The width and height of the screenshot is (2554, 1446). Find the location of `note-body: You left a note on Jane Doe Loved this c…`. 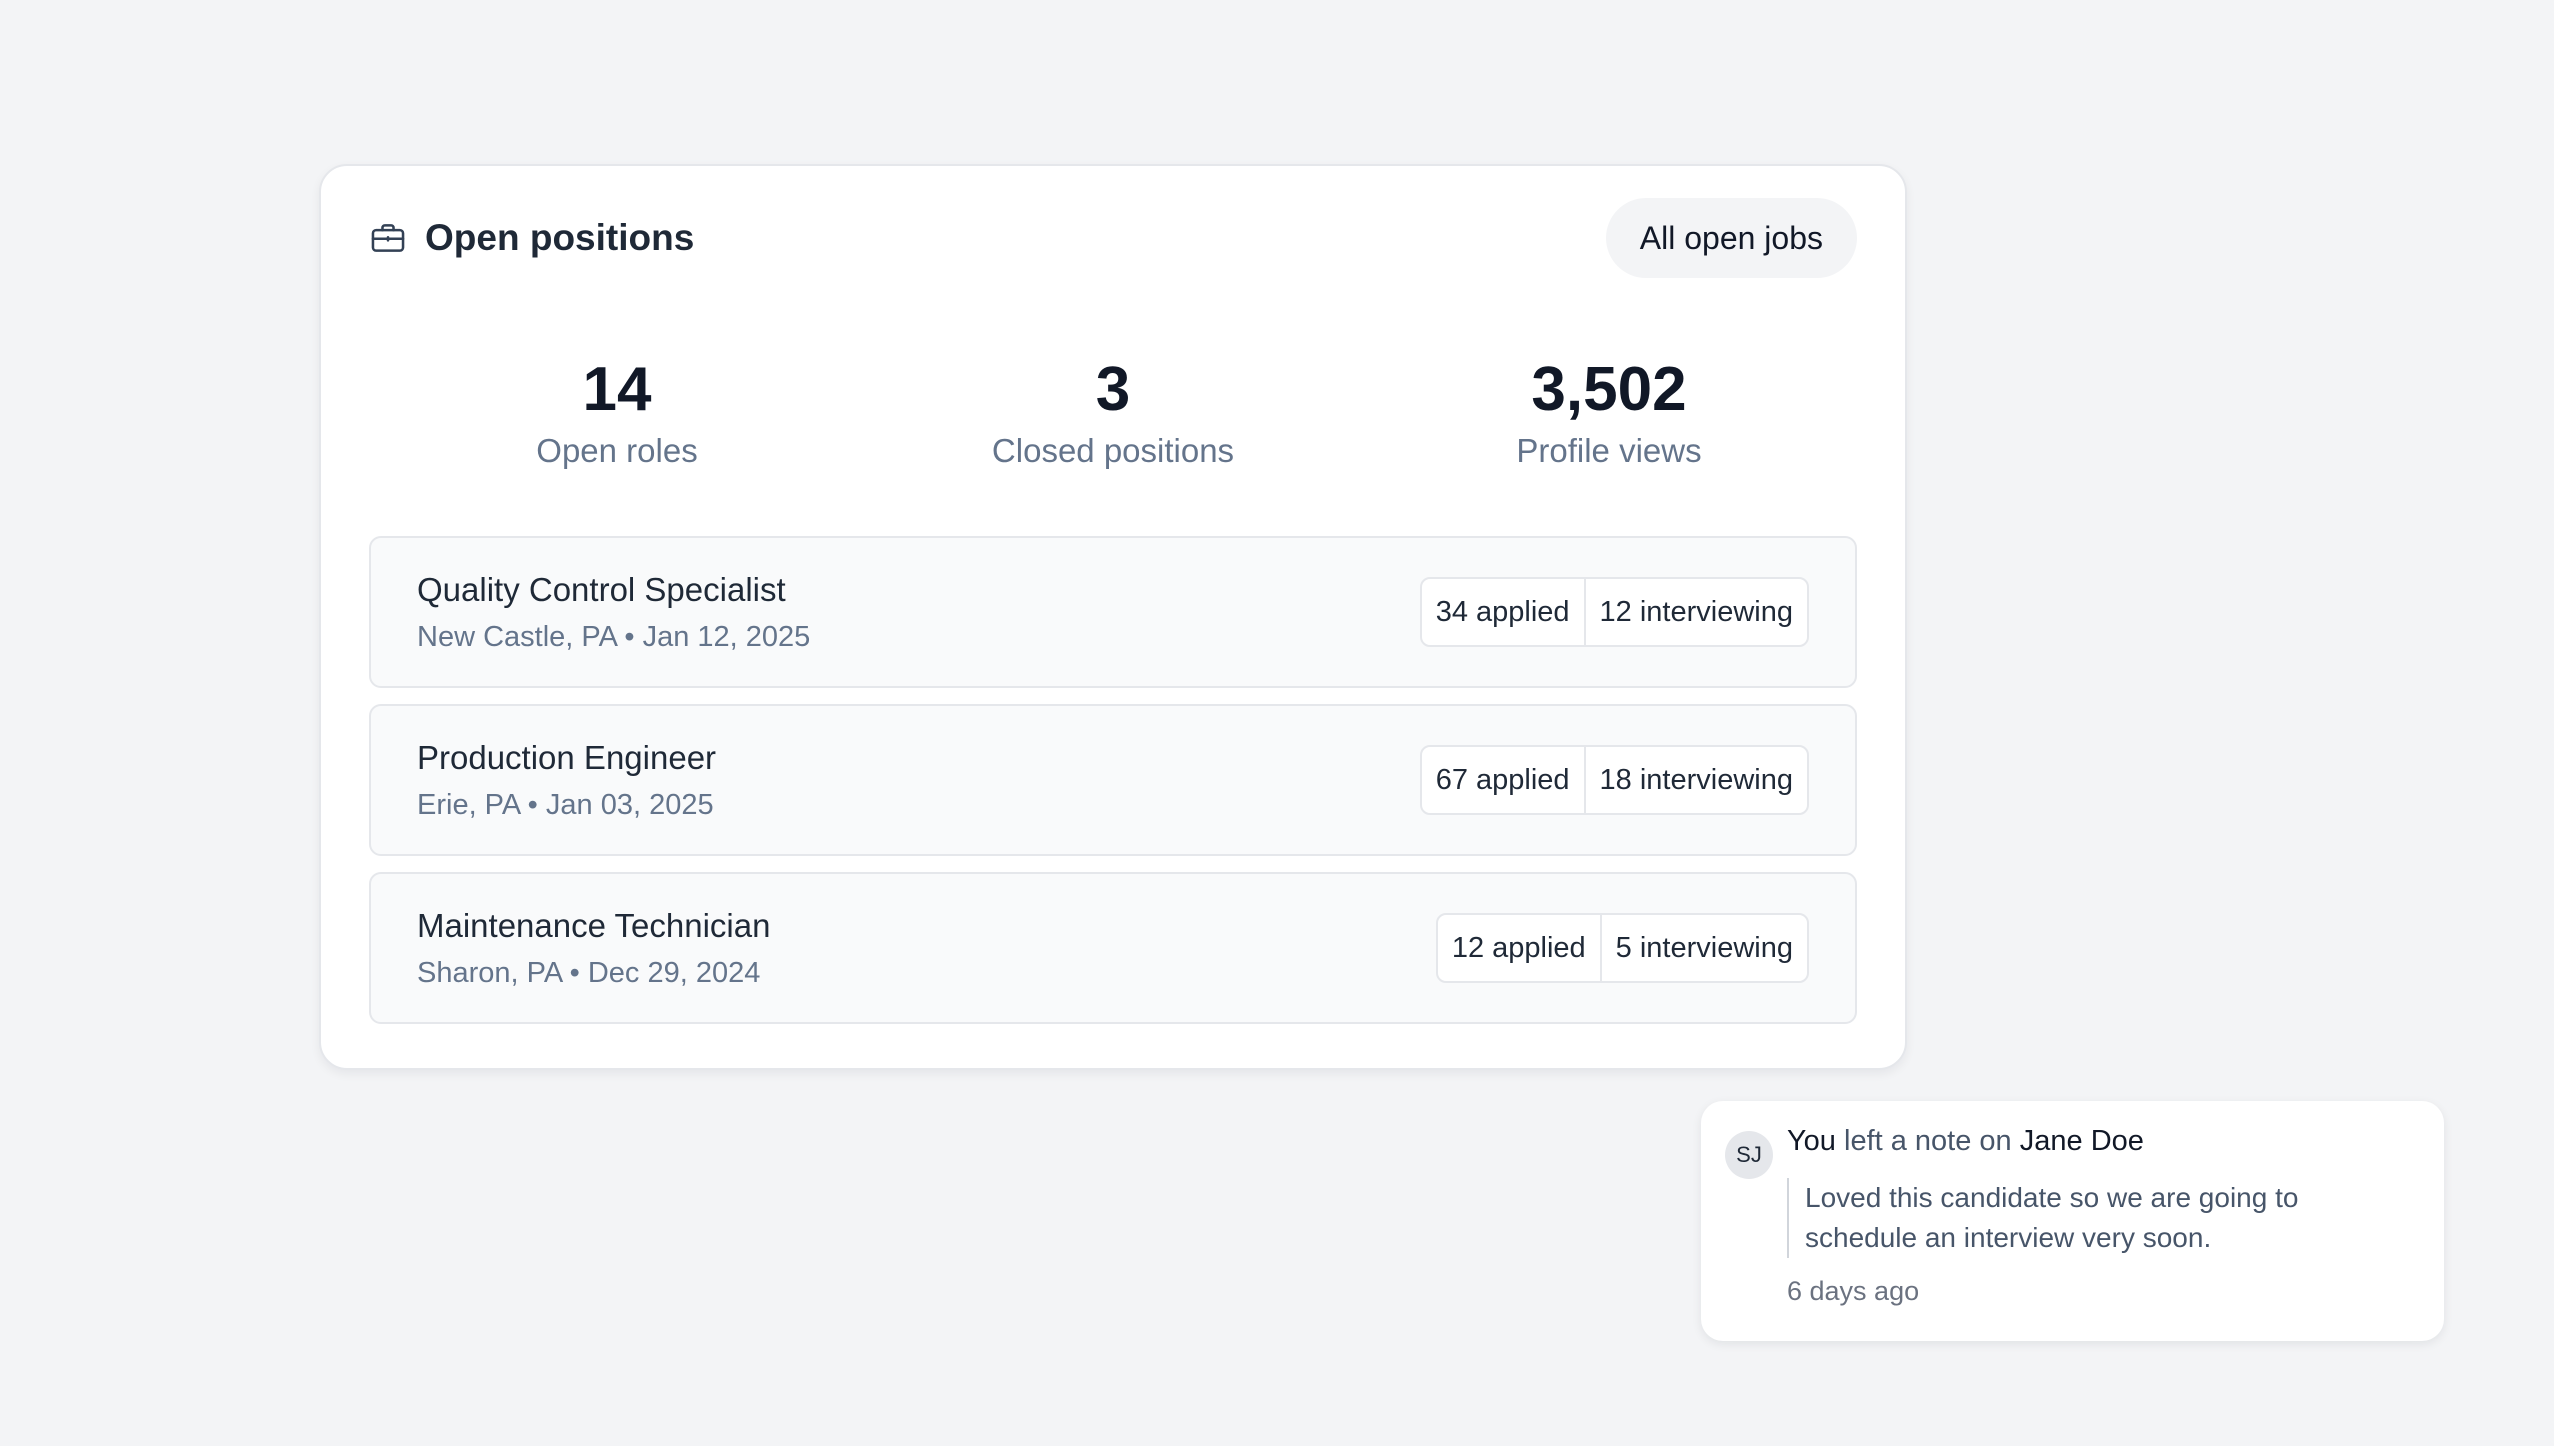

note-body: You left a note on Jane Doe Loved this c… is located at coordinates (2101, 1216).